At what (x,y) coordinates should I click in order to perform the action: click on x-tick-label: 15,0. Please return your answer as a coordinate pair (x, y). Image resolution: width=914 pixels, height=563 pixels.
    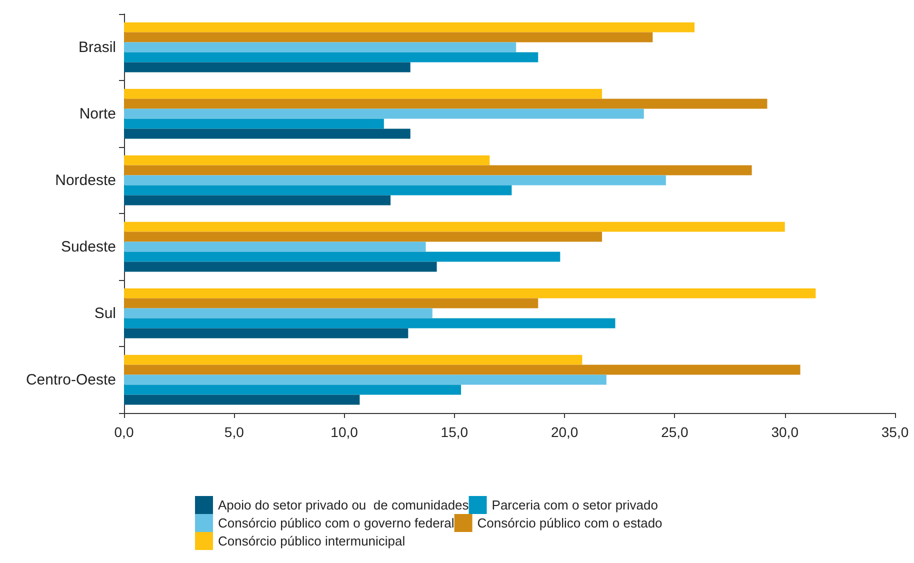
    Looking at the image, I should click on (454, 432).